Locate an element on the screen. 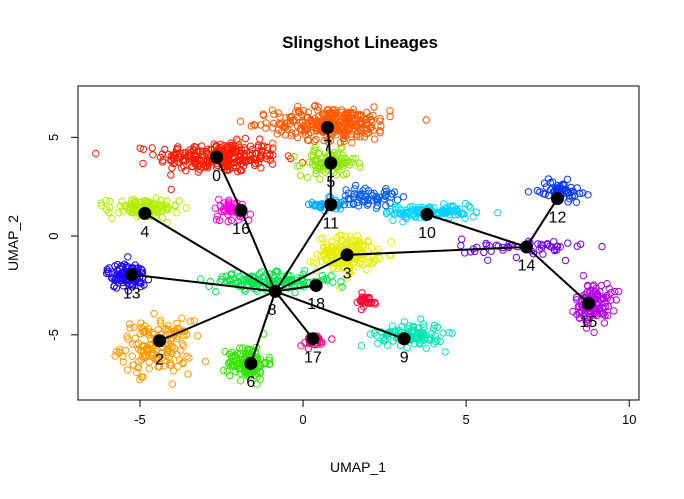 This screenshot has width=684, height=499. node-label-2: 2 is located at coordinates (159, 360).